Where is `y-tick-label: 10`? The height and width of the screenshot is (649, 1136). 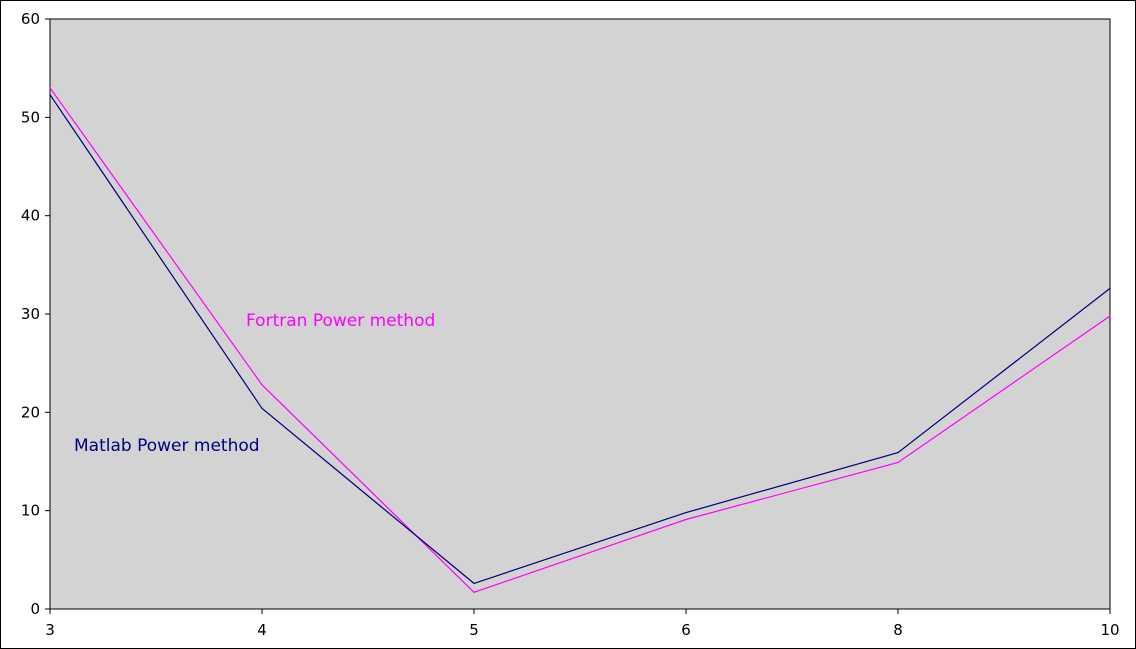 y-tick-label: 10 is located at coordinates (30, 511).